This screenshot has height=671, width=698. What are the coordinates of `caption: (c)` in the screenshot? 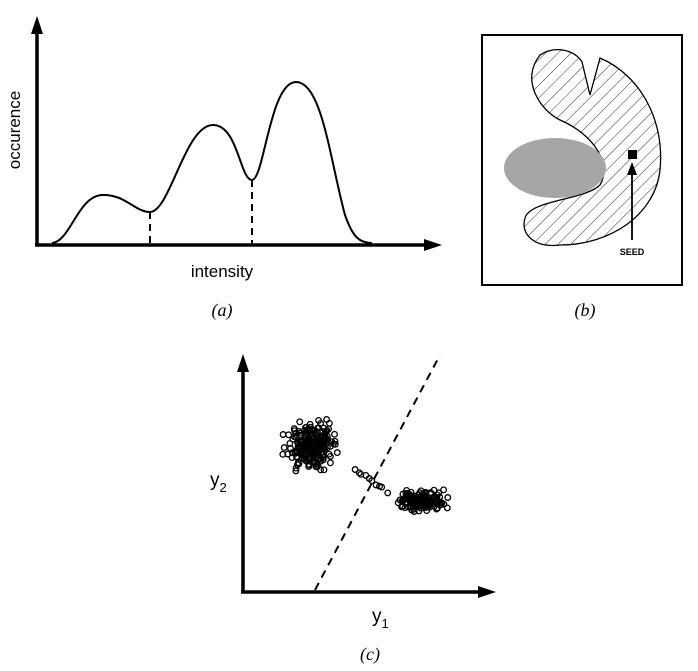 It's located at (370, 654).